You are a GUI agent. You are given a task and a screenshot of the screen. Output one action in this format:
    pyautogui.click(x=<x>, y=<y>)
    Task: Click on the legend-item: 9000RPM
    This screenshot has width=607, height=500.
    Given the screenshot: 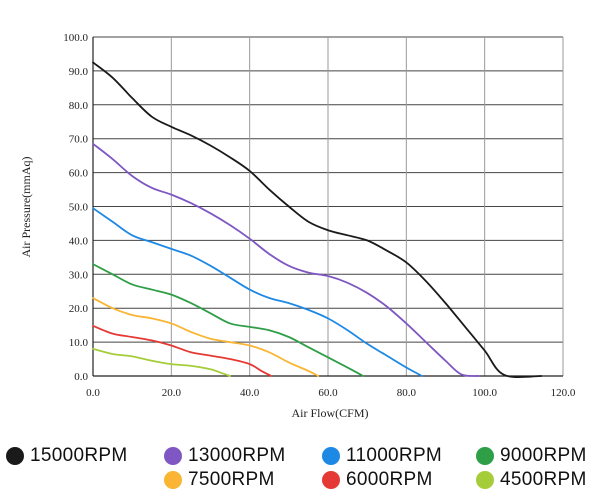 What is the action you would take?
    pyautogui.click(x=531, y=456)
    